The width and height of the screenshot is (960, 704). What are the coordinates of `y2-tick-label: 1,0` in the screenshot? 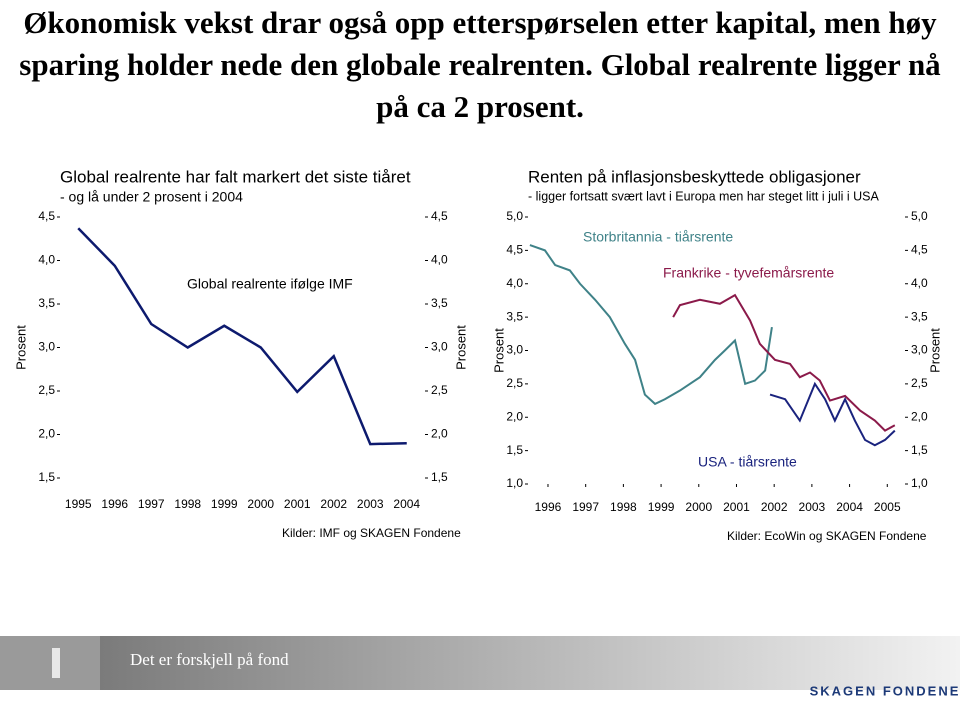 It's located at (919, 483).